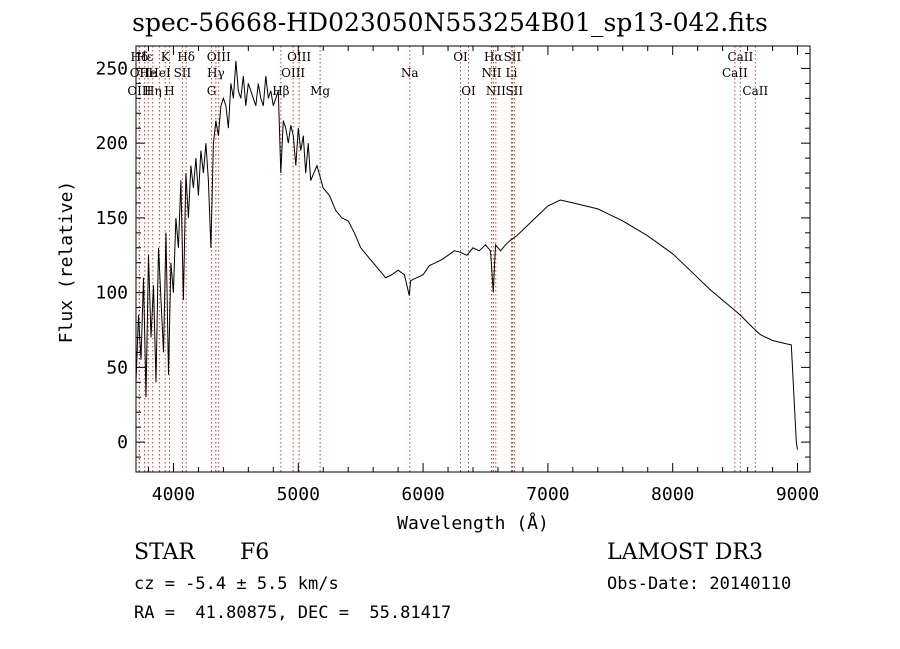 The height and width of the screenshot is (649, 900). I want to click on spectral-line-label: OII, so click(140, 73).